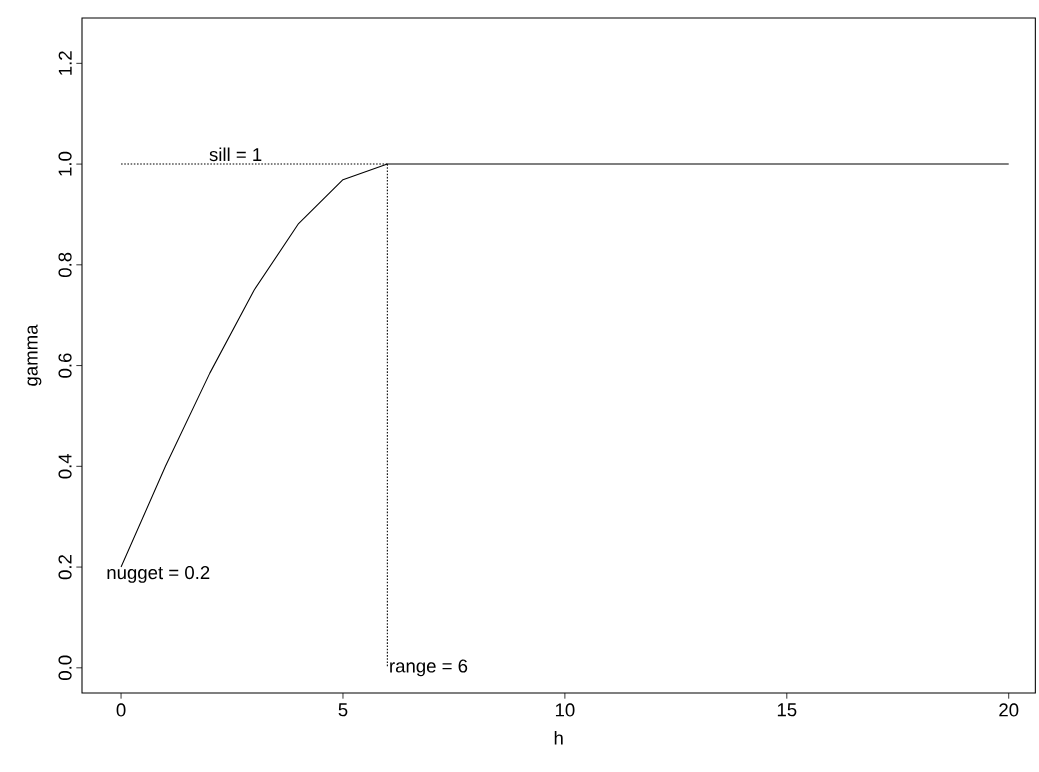 Image resolution: width=1039 pixels, height=772 pixels. Describe the element at coordinates (65, 668) in the screenshot. I see `y-tick-label: 0.0` at that location.